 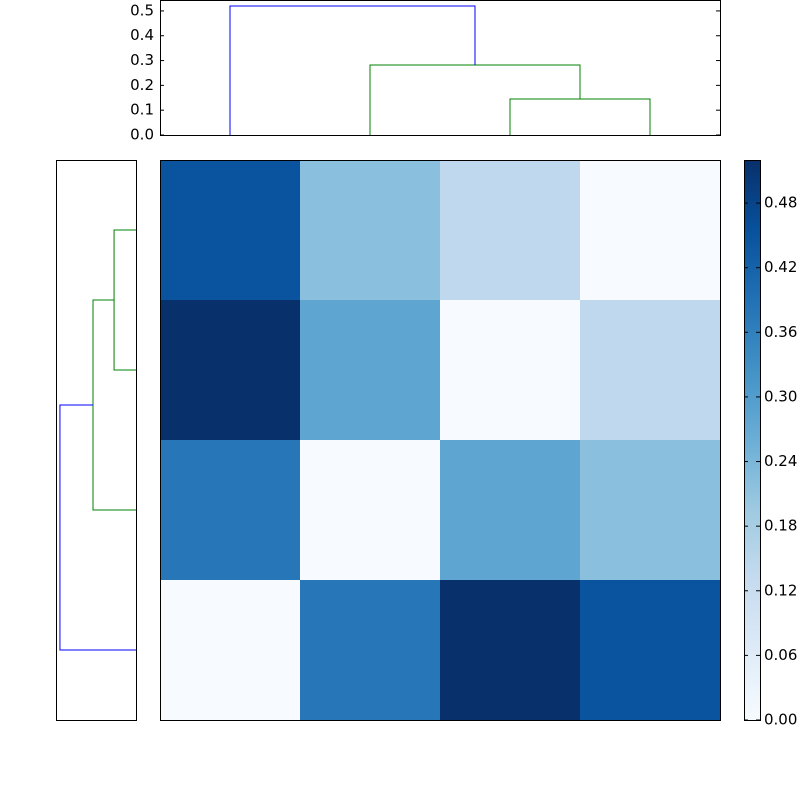 I want to click on colorbar-tick-label: 0.48, so click(x=780, y=203).